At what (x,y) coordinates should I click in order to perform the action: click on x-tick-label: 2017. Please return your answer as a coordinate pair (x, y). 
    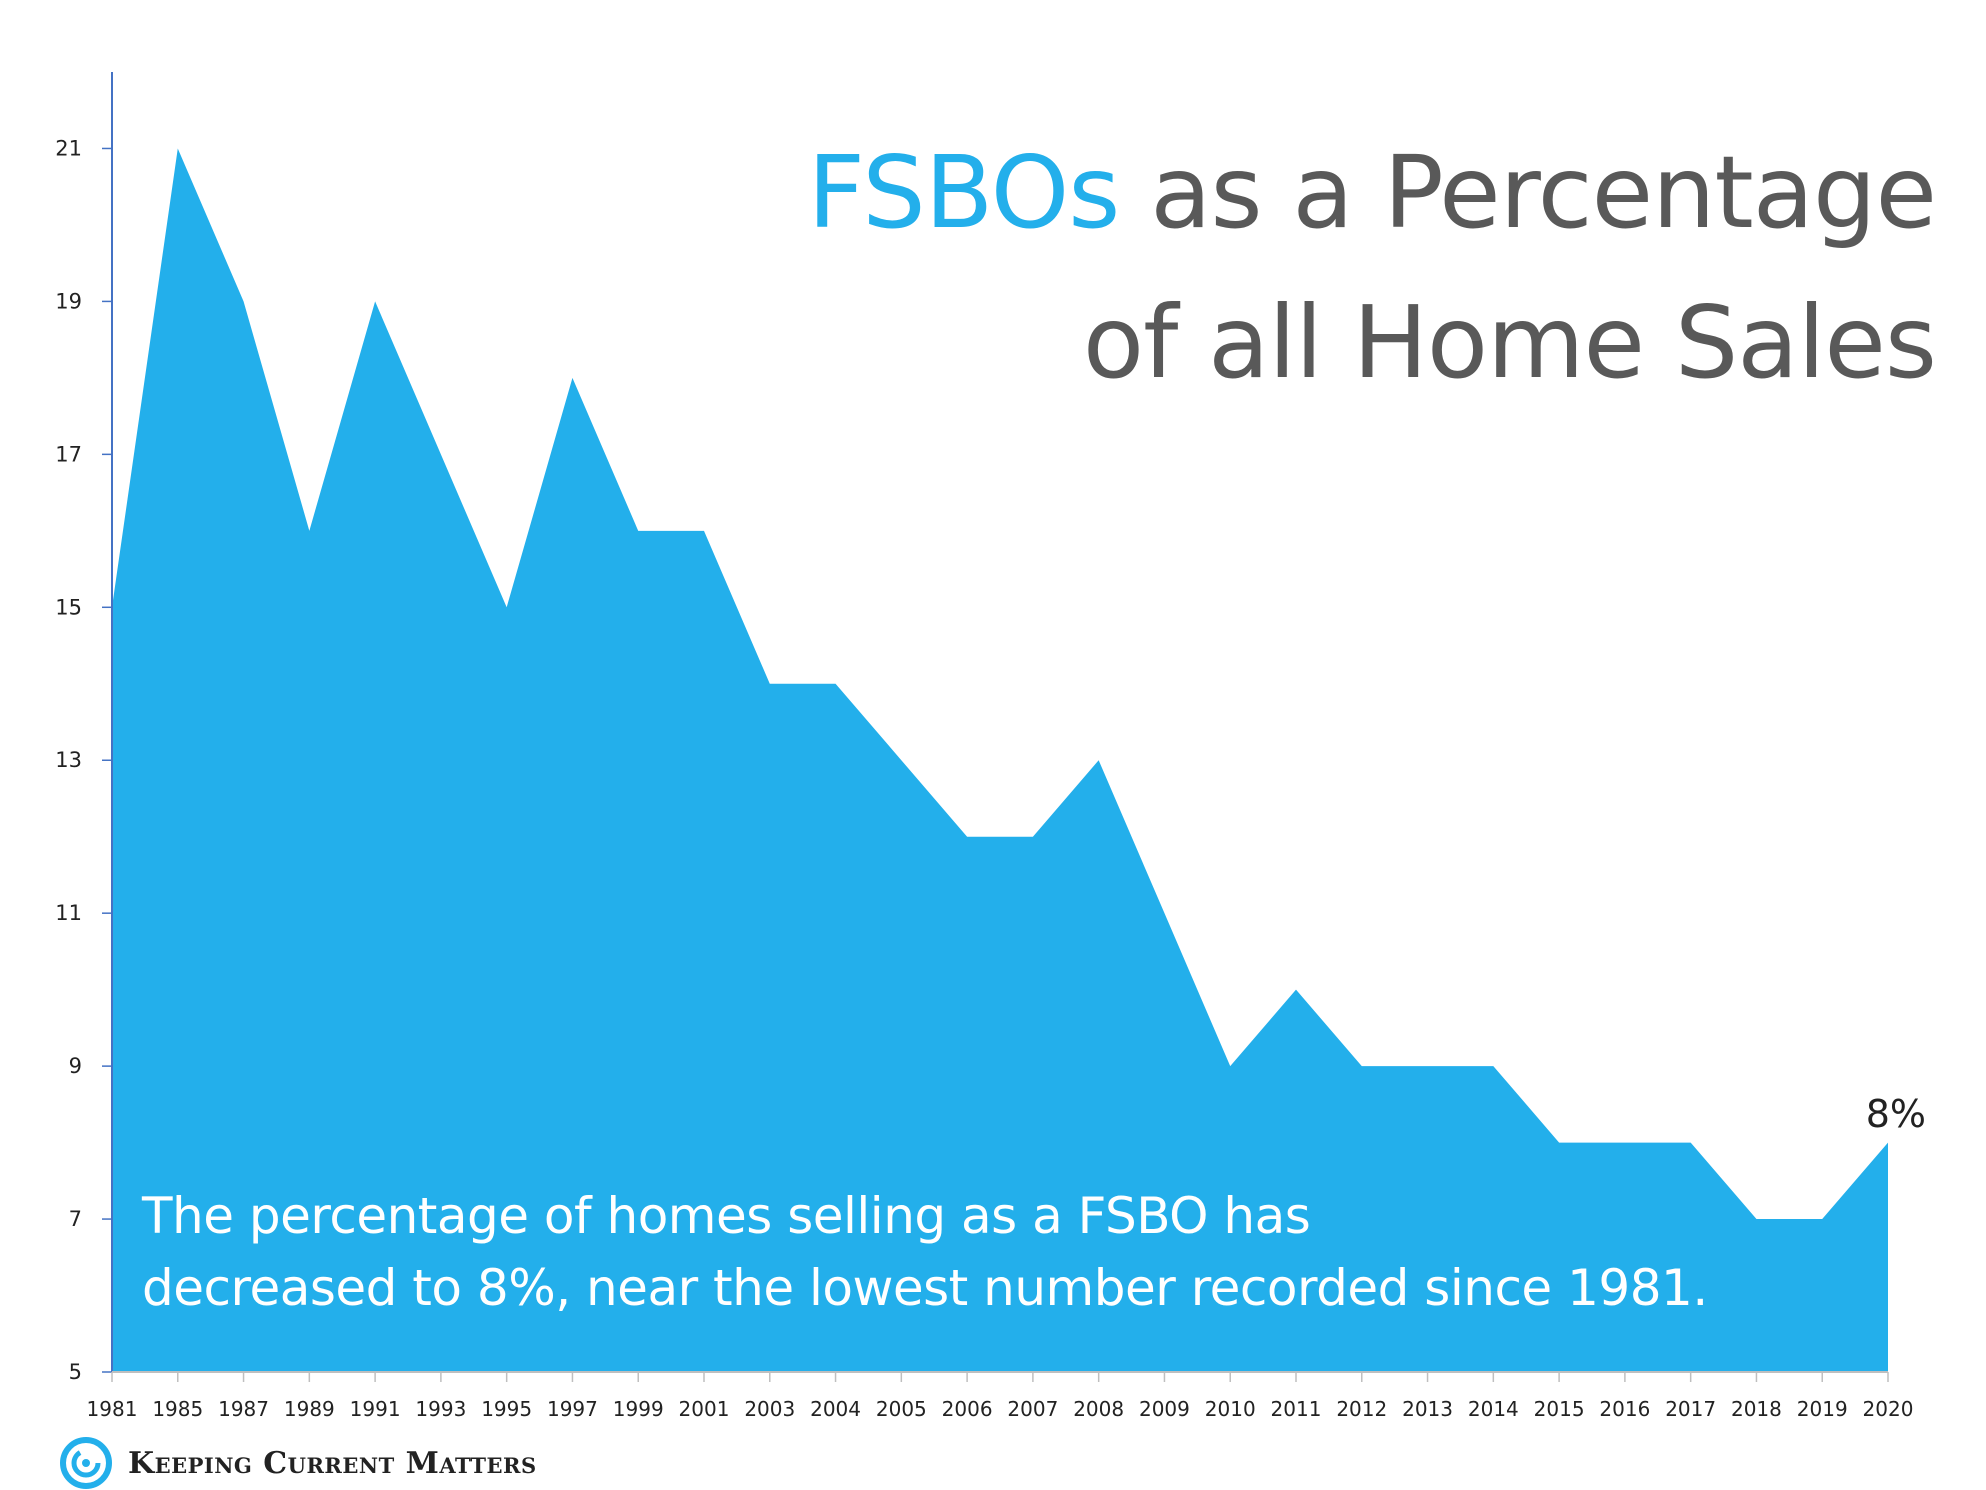
    Looking at the image, I should click on (1690, 1409).